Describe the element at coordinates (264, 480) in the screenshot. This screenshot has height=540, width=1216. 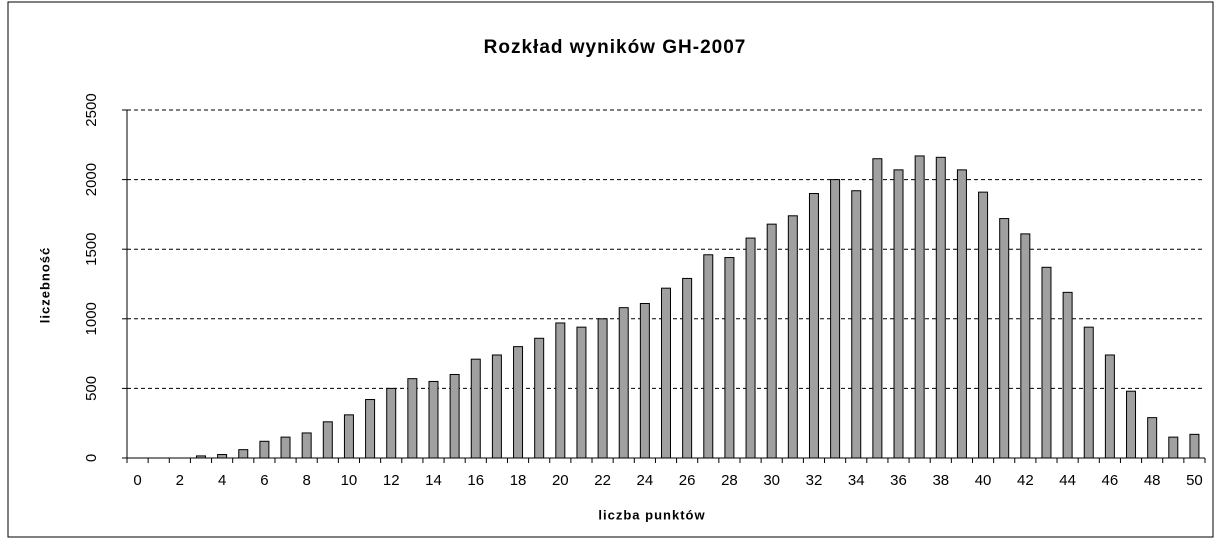
I see `x-tick-label: 6` at that location.